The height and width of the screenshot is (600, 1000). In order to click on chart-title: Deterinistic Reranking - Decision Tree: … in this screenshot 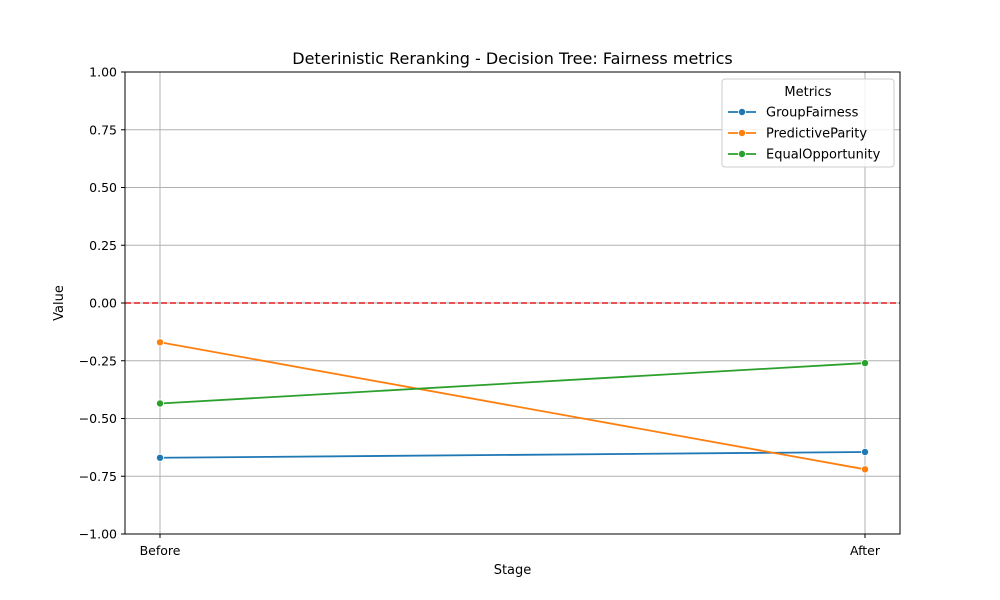, I will do `click(512, 58)`.